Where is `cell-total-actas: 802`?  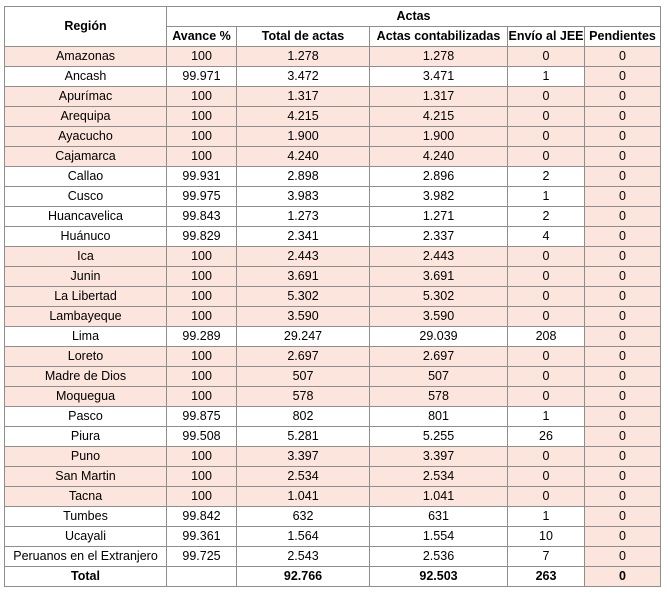
cell-total-actas: 802 is located at coordinates (303, 416).